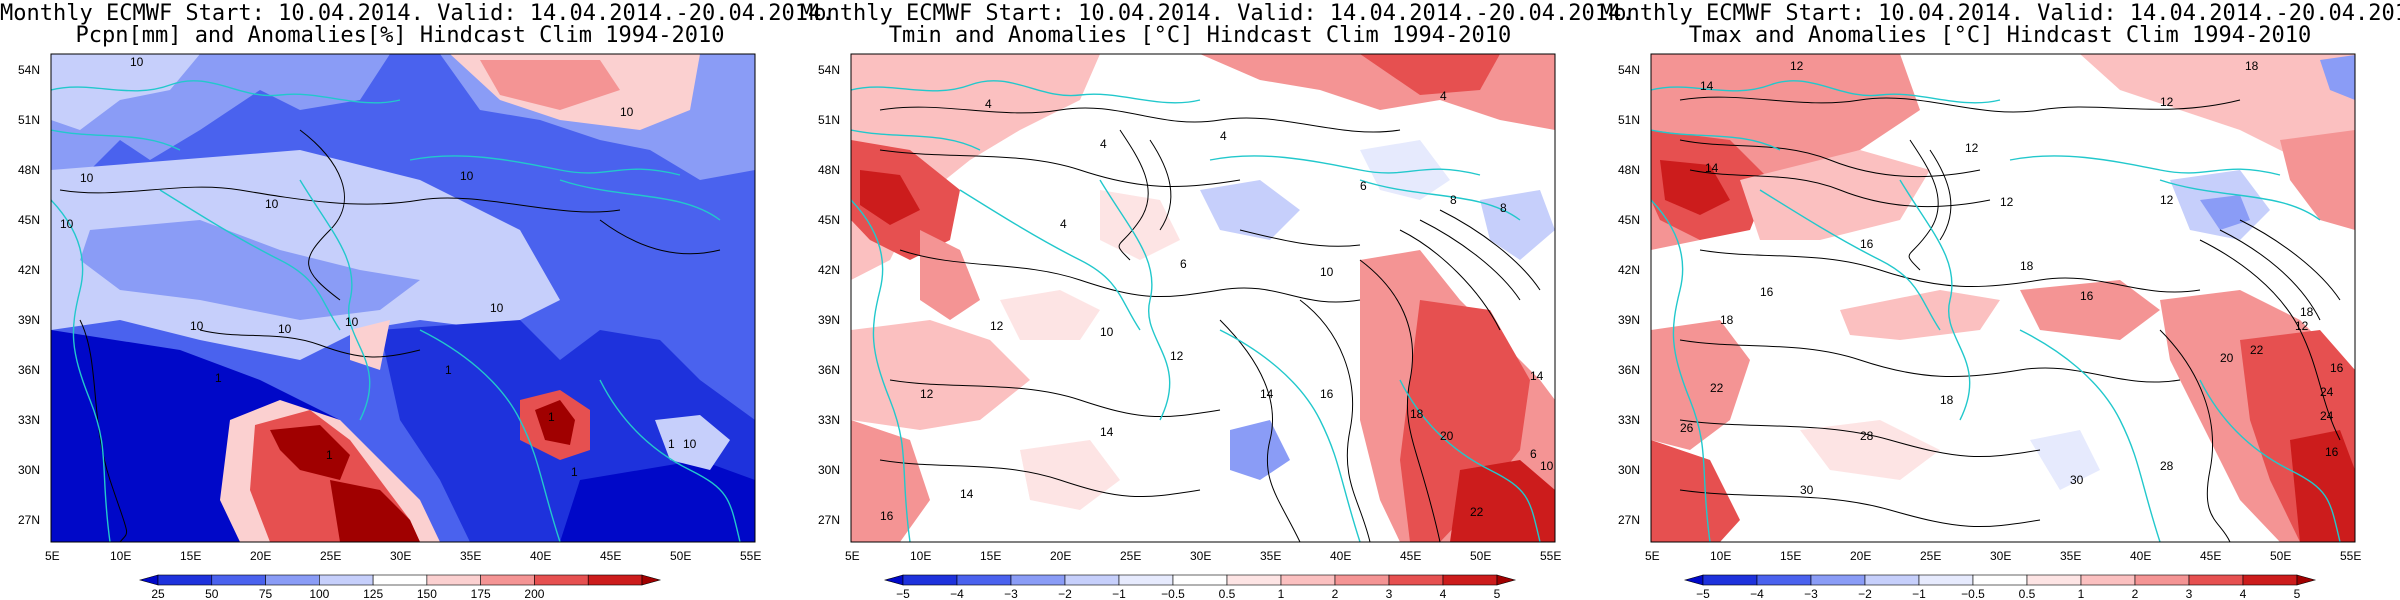 The image size is (2400, 600). What do you see at coordinates (319, 593) in the screenshot?
I see `colorbar-tick-label: 100` at bounding box center [319, 593].